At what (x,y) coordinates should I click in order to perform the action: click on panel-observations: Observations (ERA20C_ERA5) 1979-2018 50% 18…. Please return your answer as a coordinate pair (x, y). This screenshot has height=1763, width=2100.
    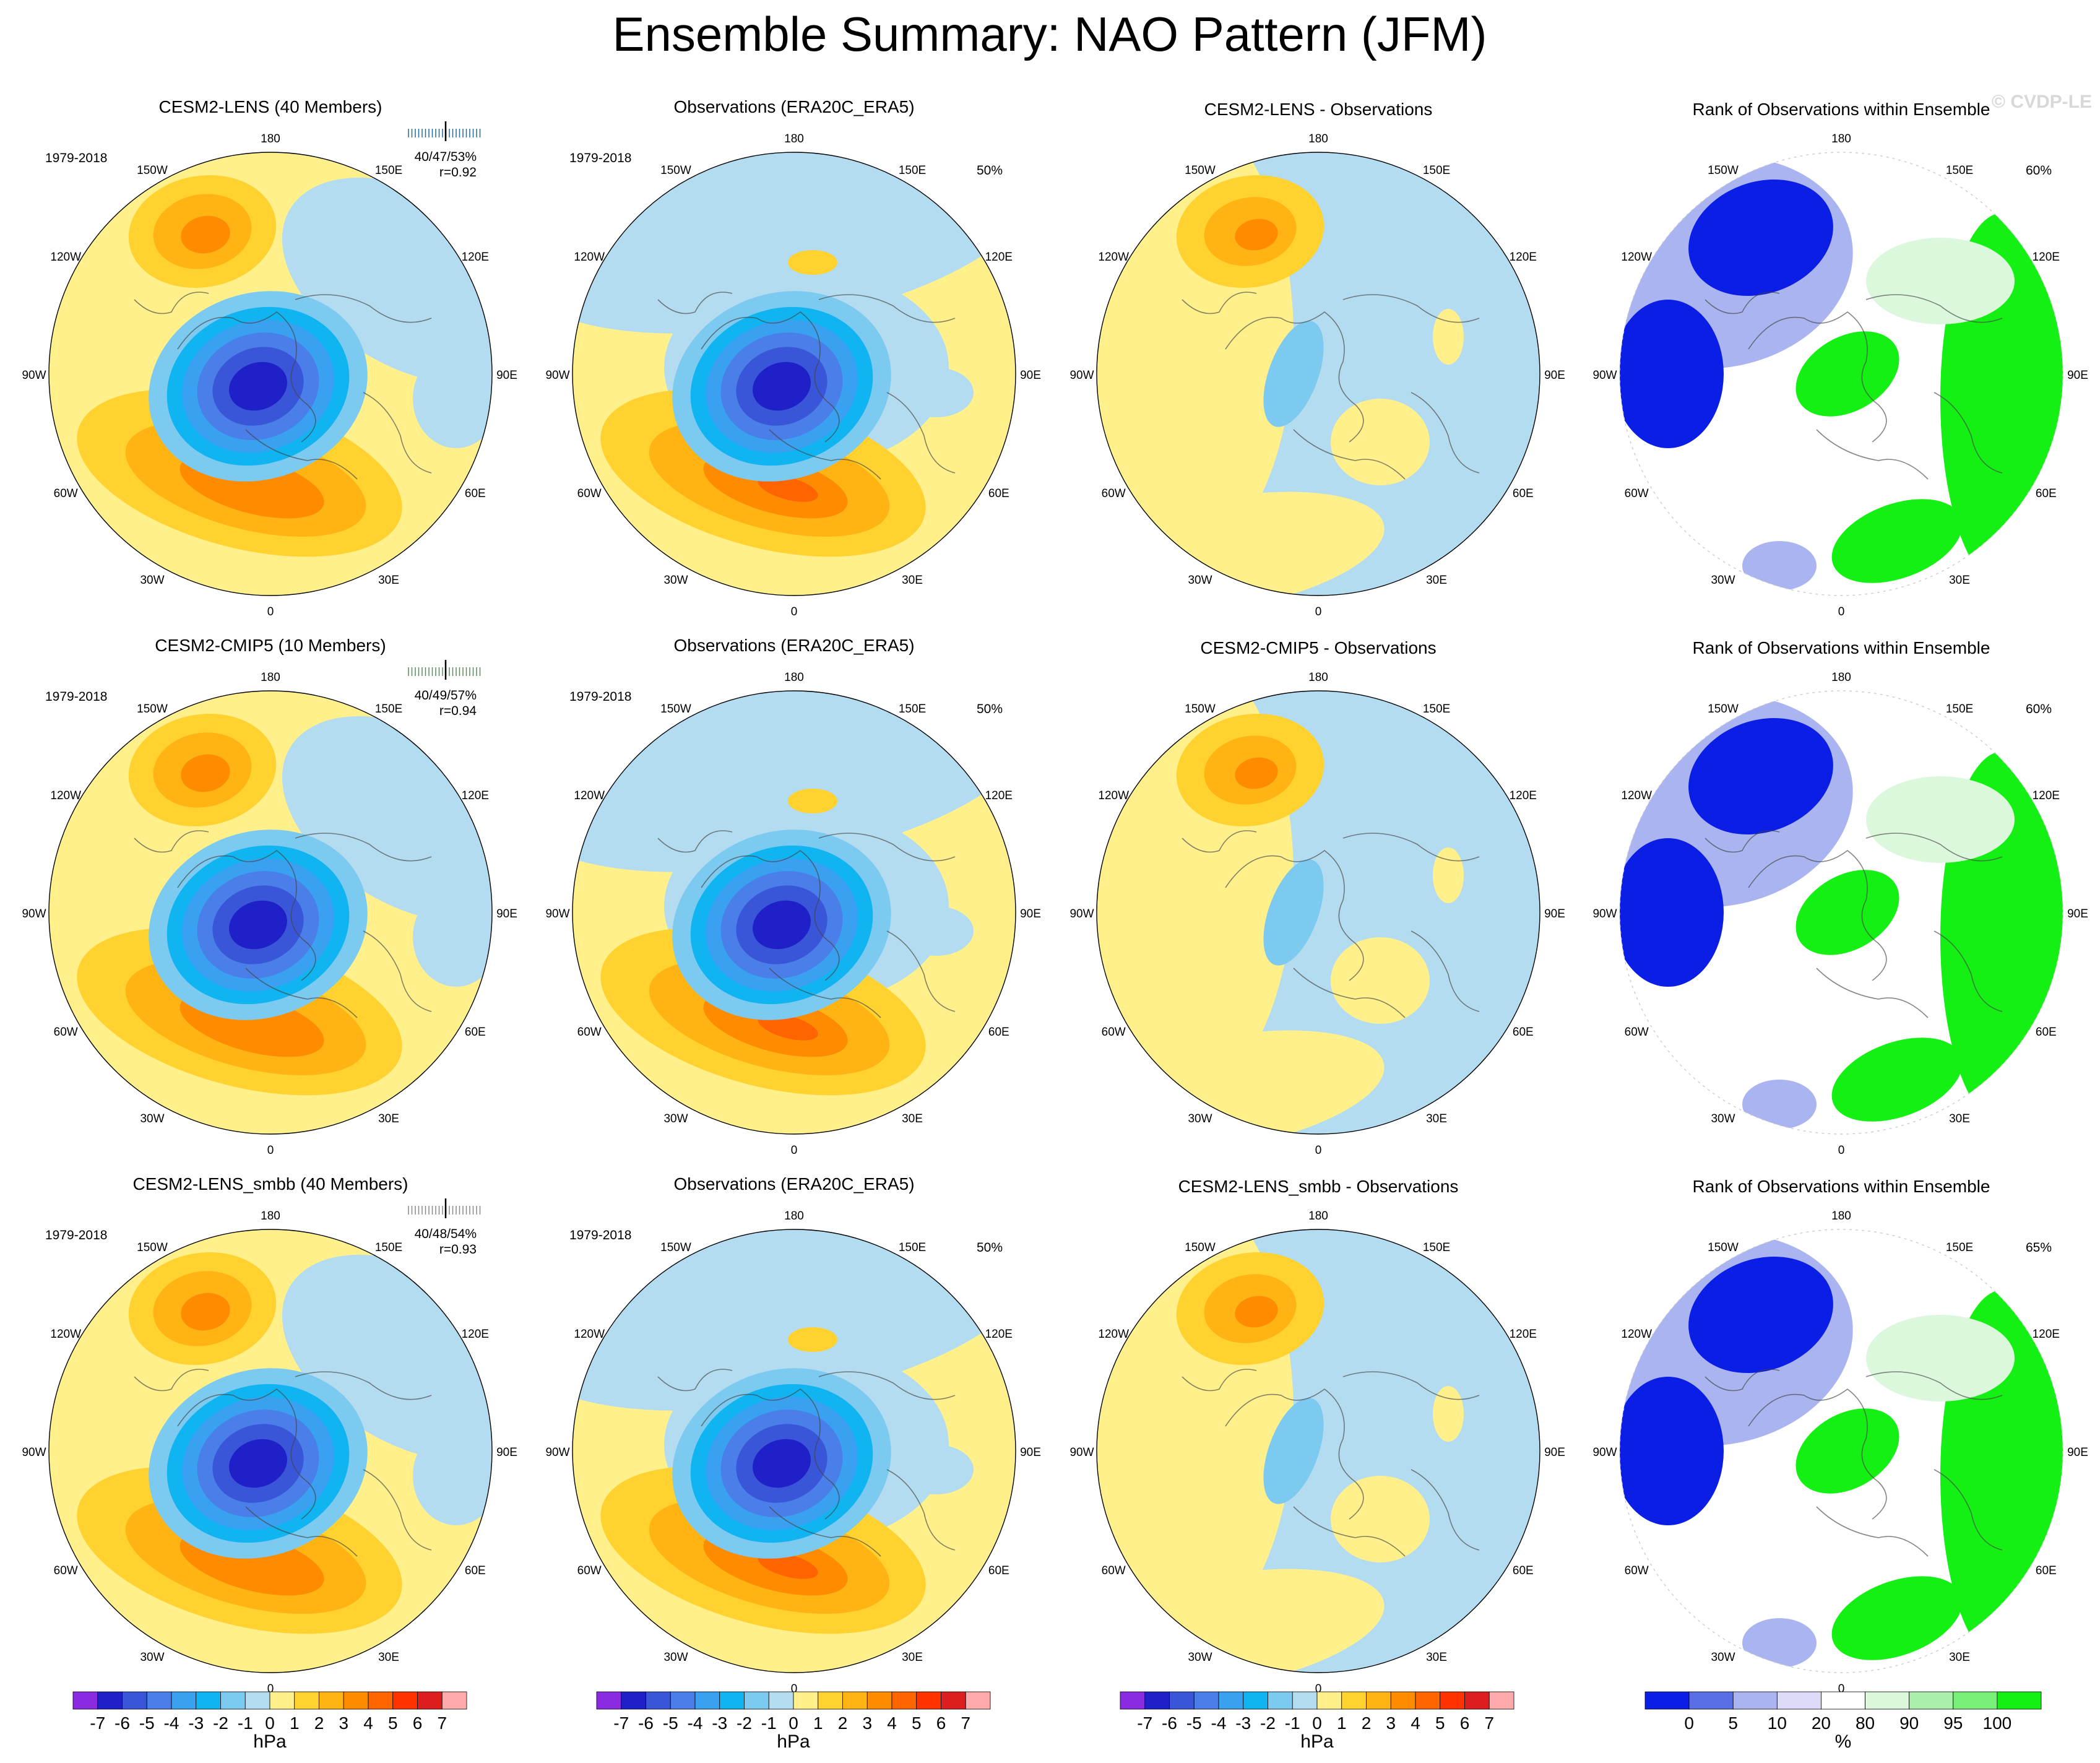
    Looking at the image, I should click on (792, 358).